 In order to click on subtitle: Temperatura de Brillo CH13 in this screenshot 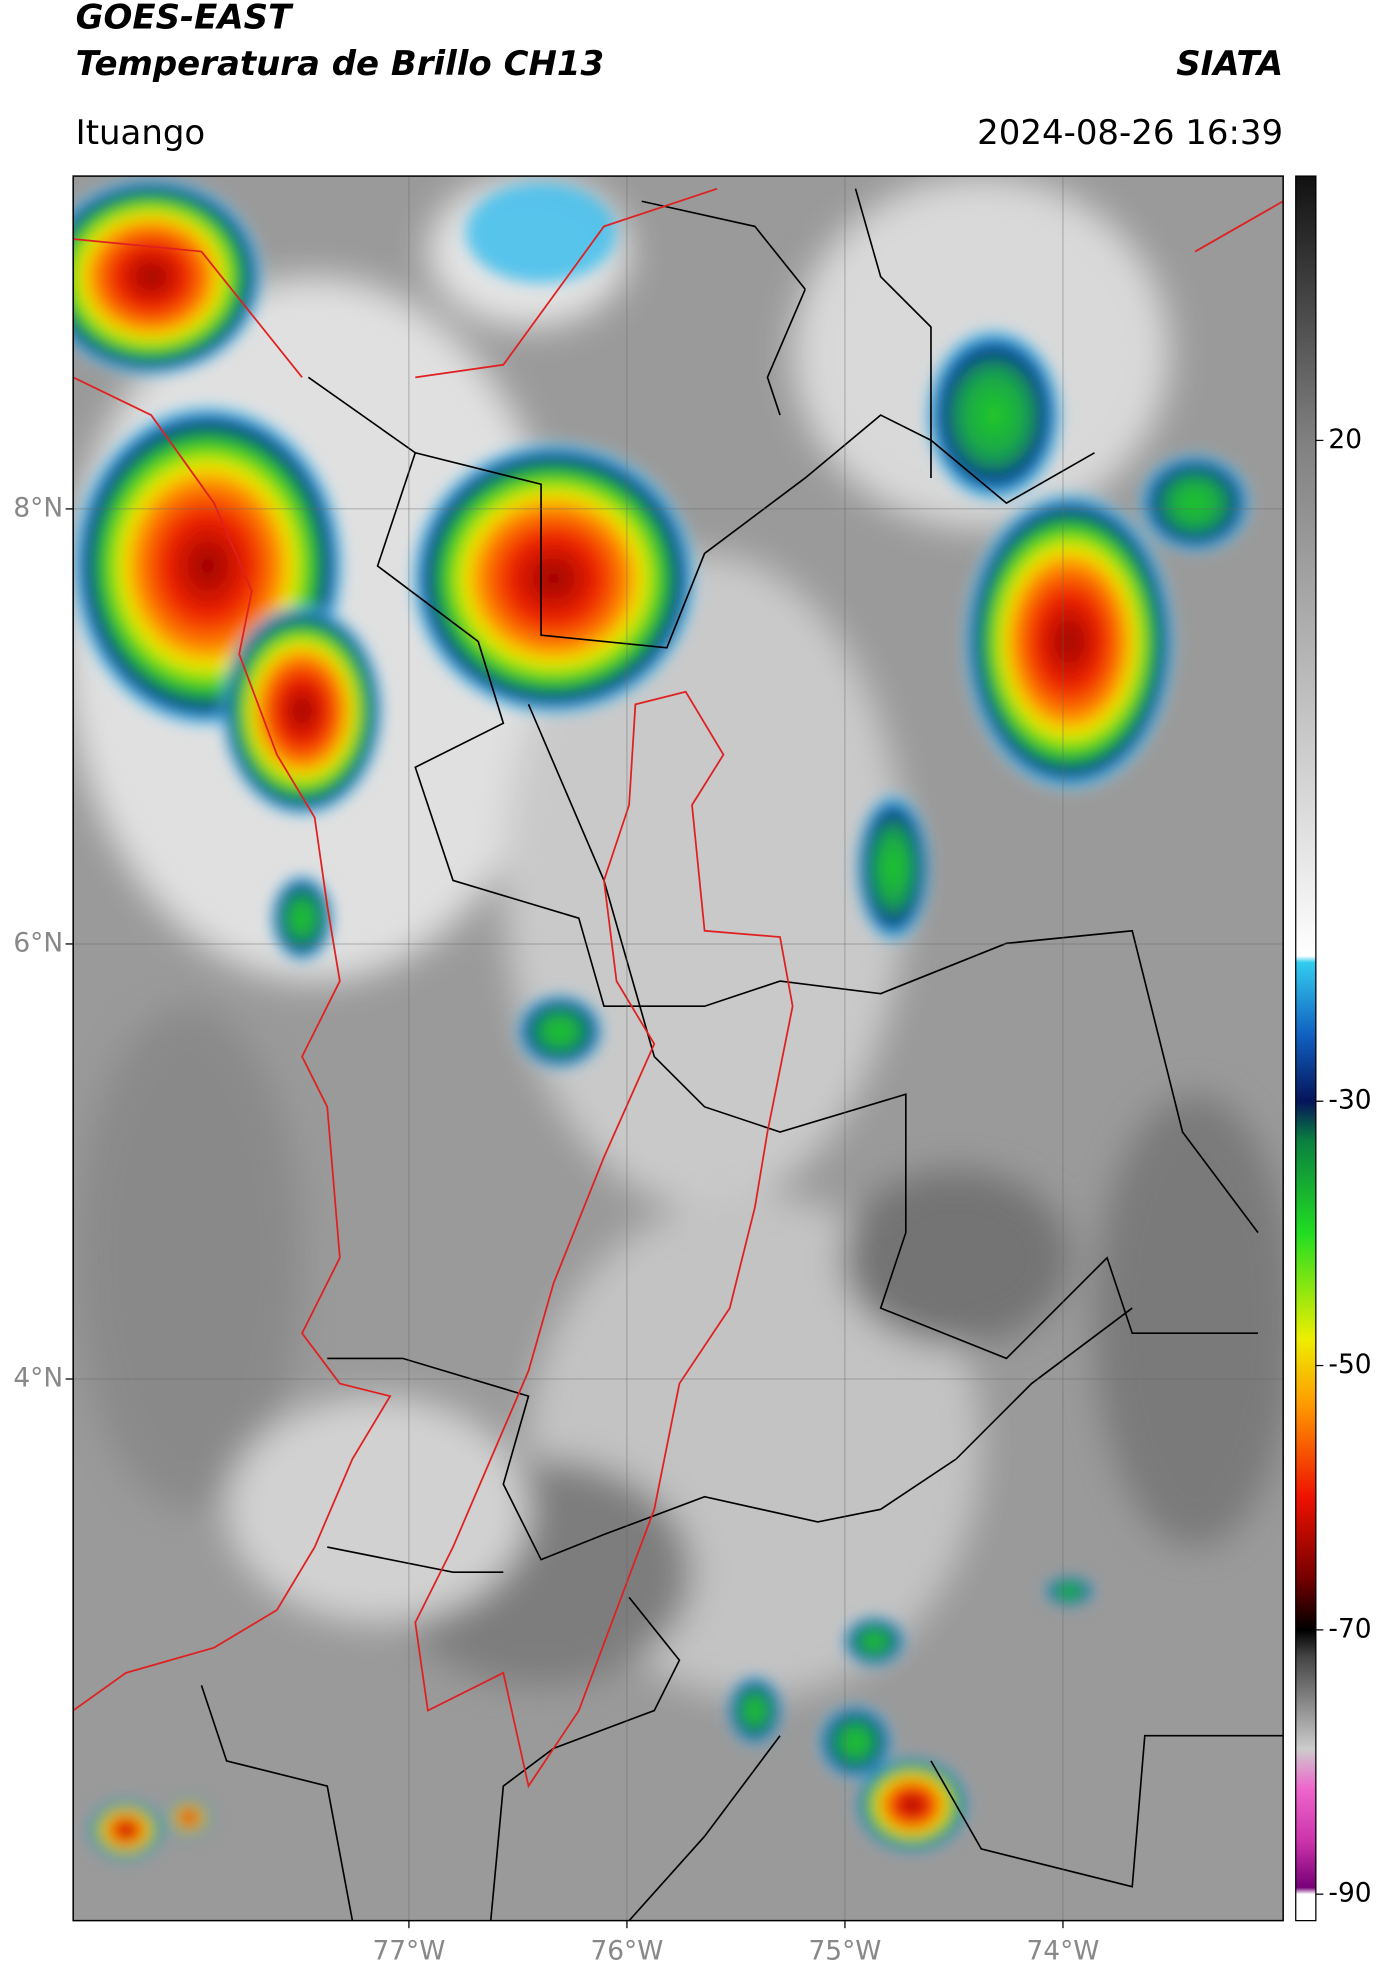, I will do `click(340, 64)`.